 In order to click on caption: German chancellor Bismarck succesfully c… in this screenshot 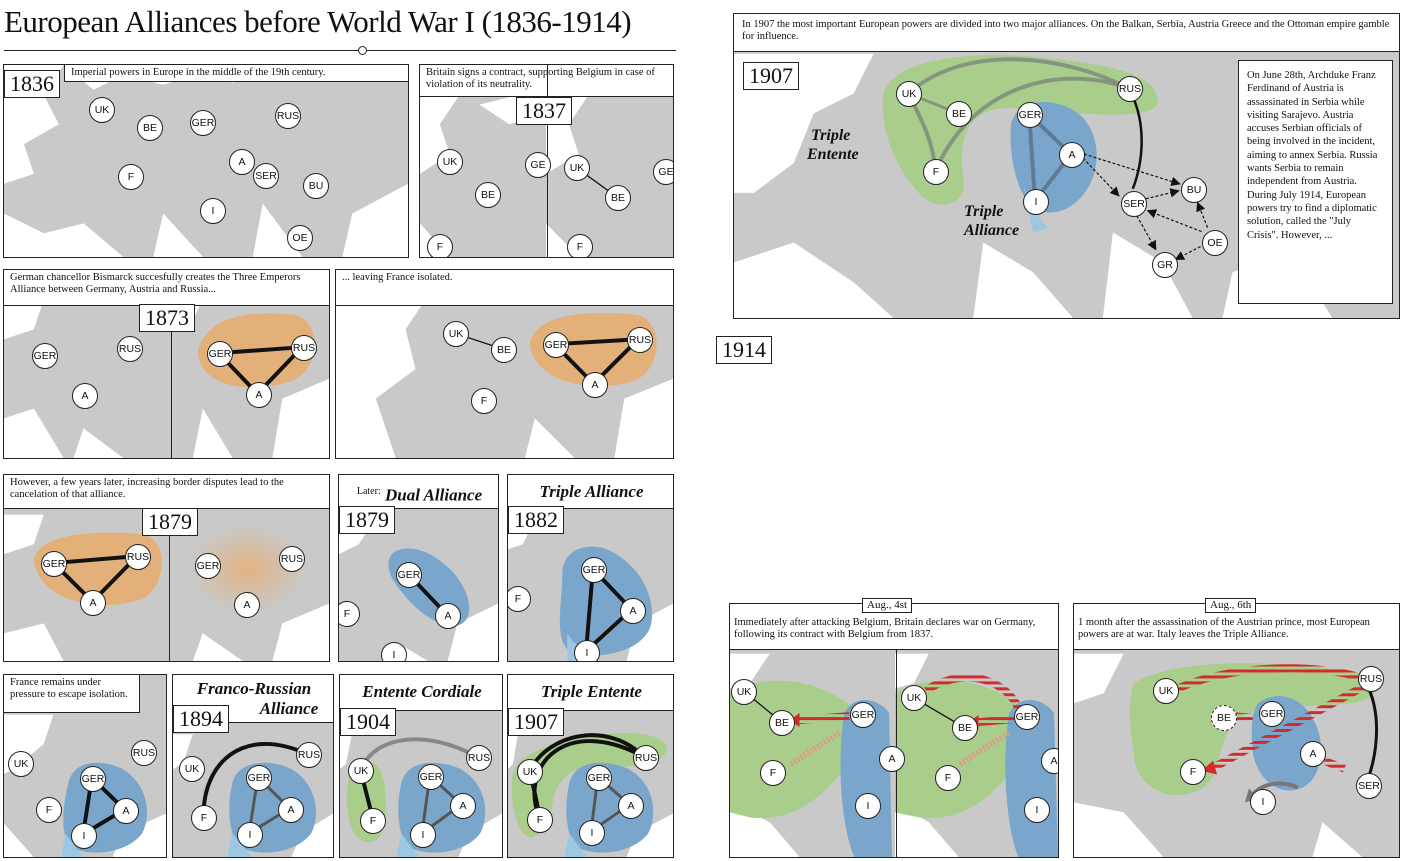, I will do `click(166, 288)`.